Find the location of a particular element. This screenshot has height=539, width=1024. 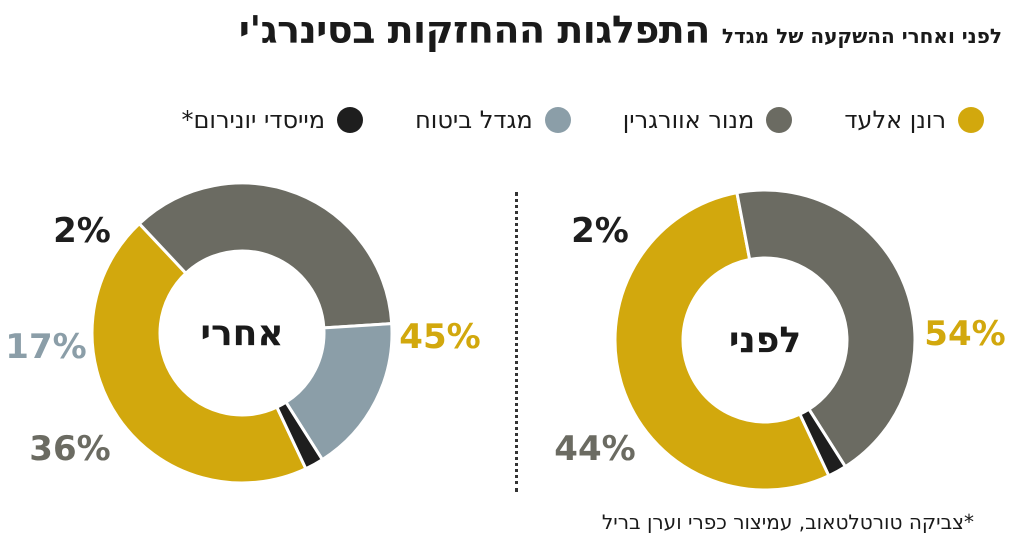

chart-subtitle: לפני ואחרי ההשקעה של מגדל is located at coordinates (861, 36).